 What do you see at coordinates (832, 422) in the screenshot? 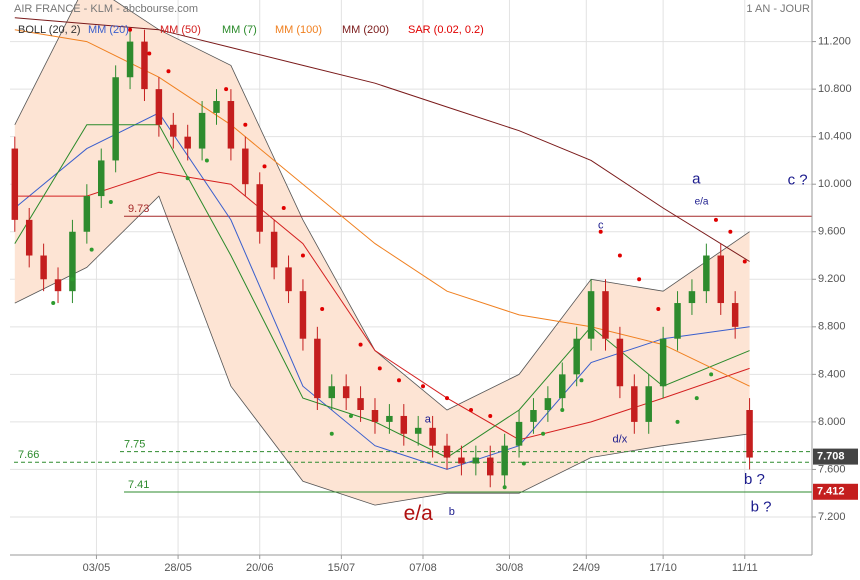
I see `y-tick-label: 8.000` at bounding box center [832, 422].